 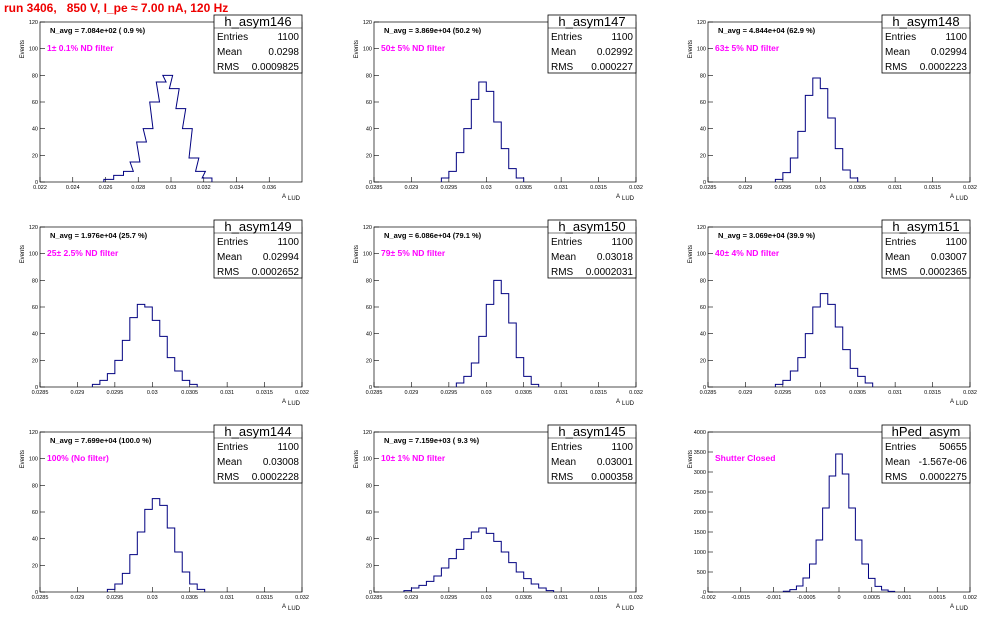 What do you see at coordinates (701, 228) in the screenshot?
I see `y-tick-label: 120` at bounding box center [701, 228].